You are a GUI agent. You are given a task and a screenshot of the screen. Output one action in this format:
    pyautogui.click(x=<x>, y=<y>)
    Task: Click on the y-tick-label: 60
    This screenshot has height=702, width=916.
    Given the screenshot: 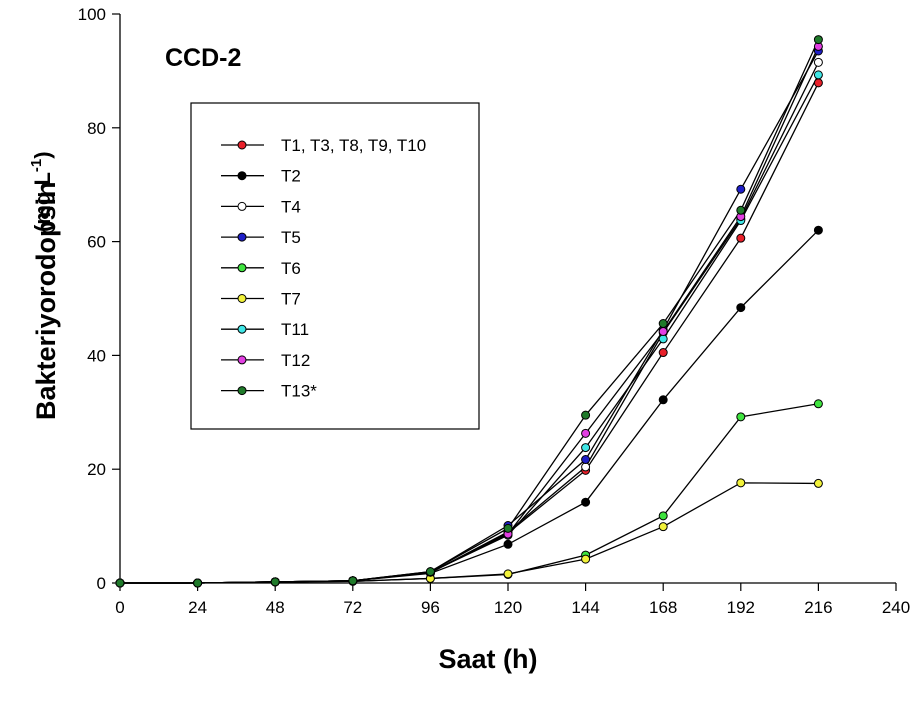 What is the action you would take?
    pyautogui.click(x=96, y=242)
    